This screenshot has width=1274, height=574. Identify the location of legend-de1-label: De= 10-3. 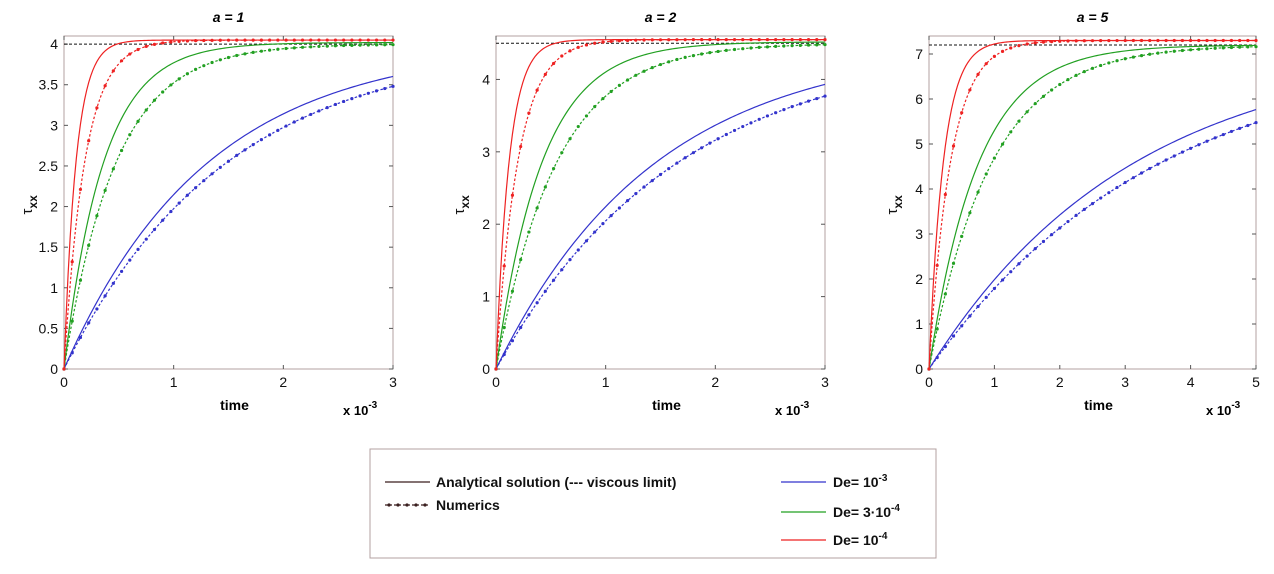
(860, 481).